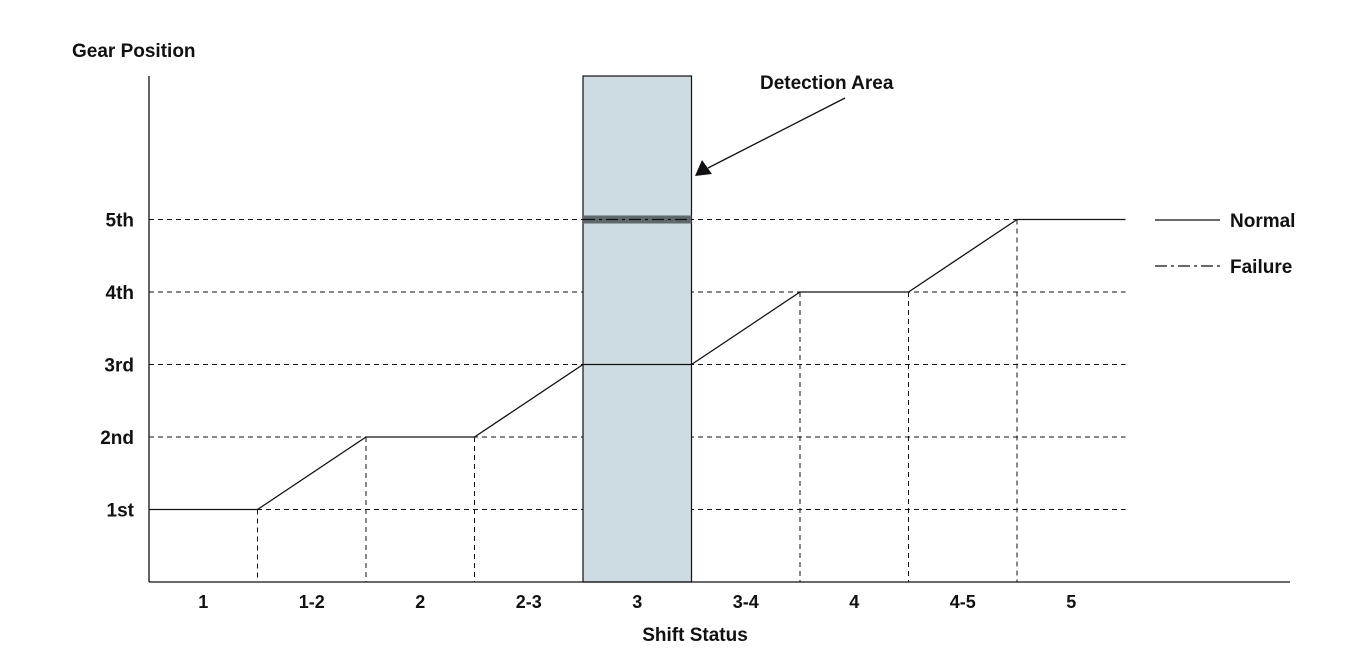  Describe the element at coordinates (420, 602) in the screenshot. I see `x-tick-2: 2` at that location.